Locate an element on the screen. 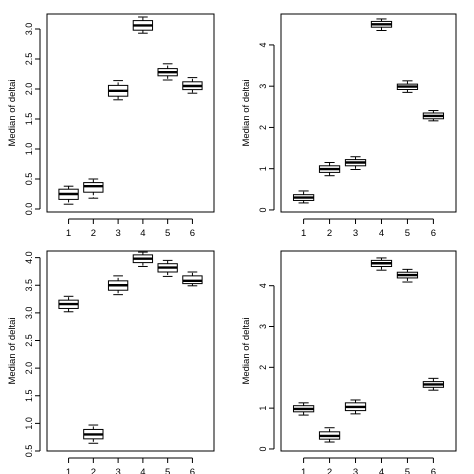  y-tick-label: 3.5 is located at coordinates (29, 285).